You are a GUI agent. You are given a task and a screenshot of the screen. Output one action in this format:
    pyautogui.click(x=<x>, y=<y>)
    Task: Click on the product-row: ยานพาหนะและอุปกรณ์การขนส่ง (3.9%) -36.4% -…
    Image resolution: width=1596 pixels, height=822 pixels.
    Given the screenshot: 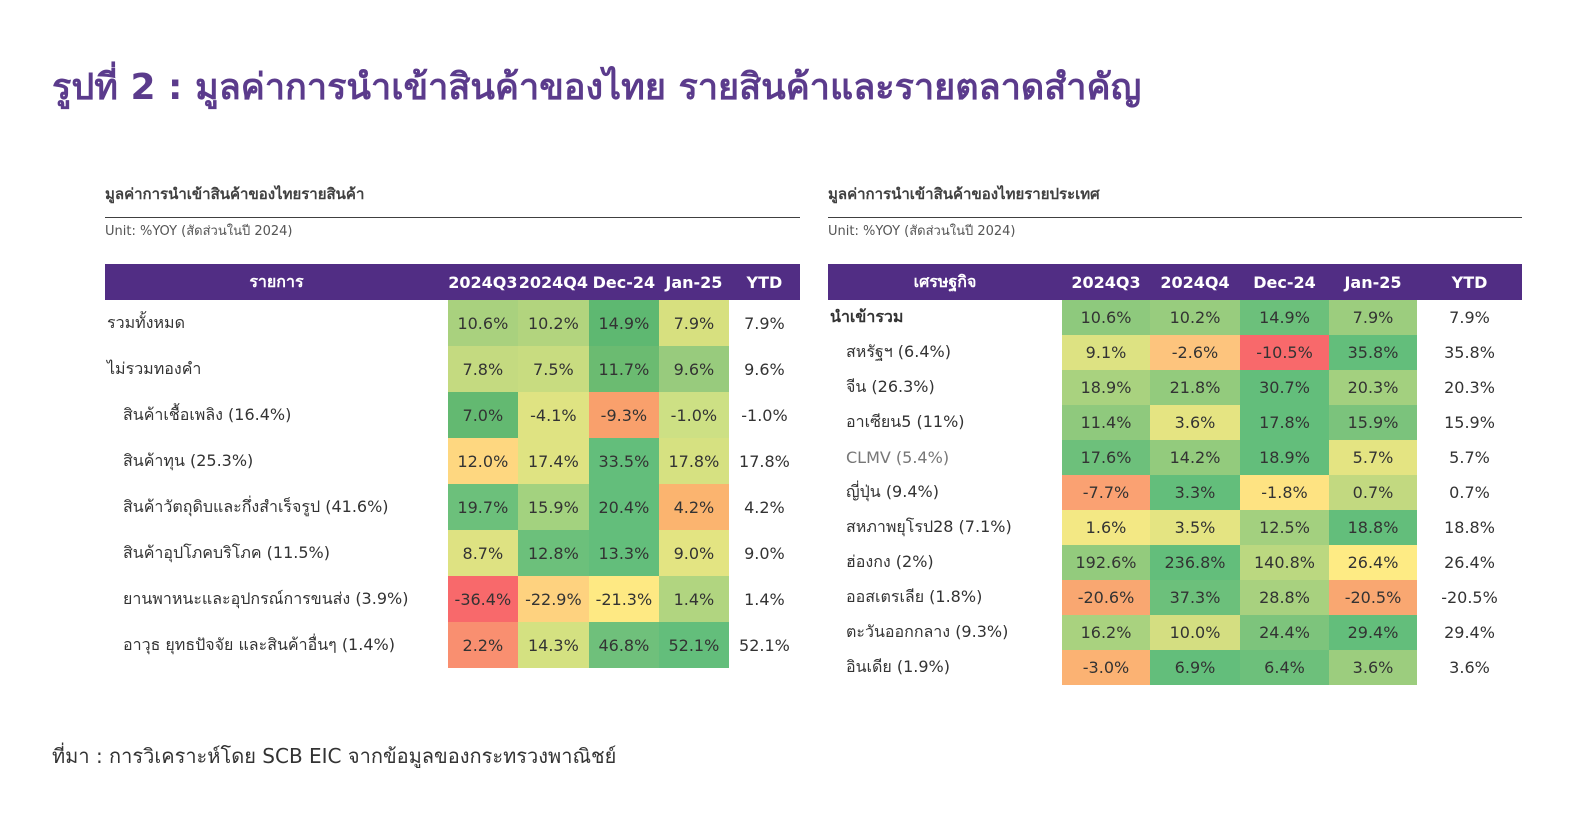 What is the action you would take?
    pyautogui.click(x=452, y=599)
    